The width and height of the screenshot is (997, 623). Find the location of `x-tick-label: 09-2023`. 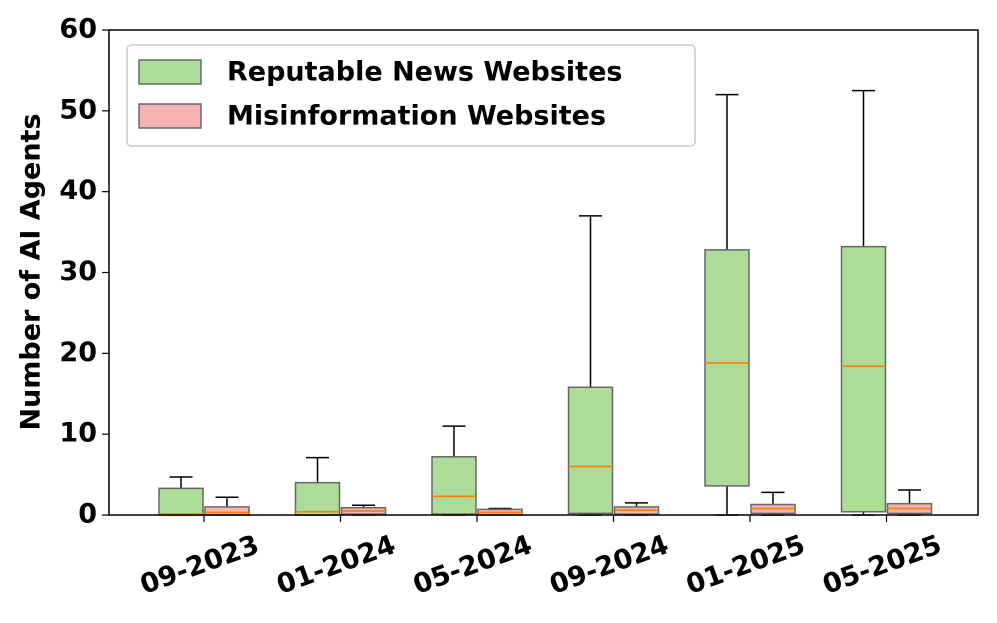

x-tick-label: 09-2023 is located at coordinates (199, 565).